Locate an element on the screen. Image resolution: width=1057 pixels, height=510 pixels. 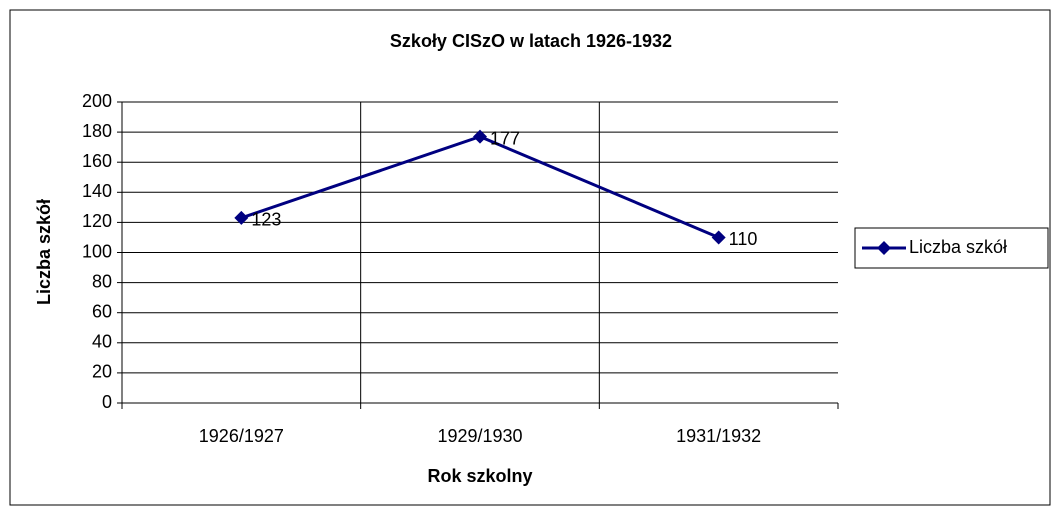
data-label: 110 is located at coordinates (743, 239).